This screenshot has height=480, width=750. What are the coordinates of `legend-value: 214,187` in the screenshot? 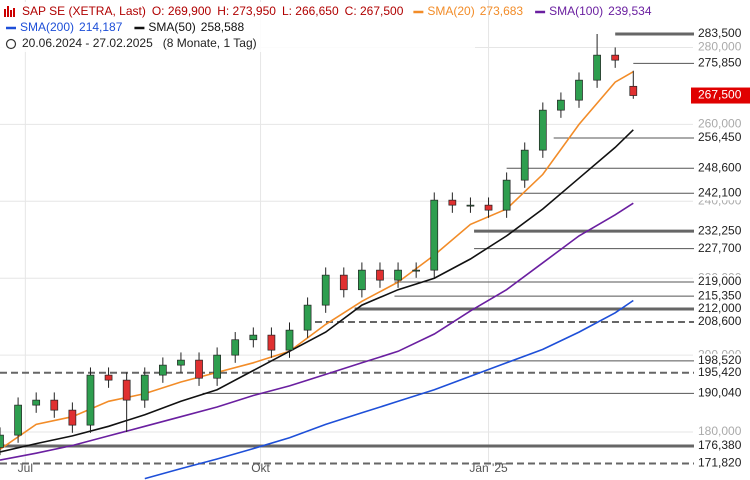 It's located at (101, 27).